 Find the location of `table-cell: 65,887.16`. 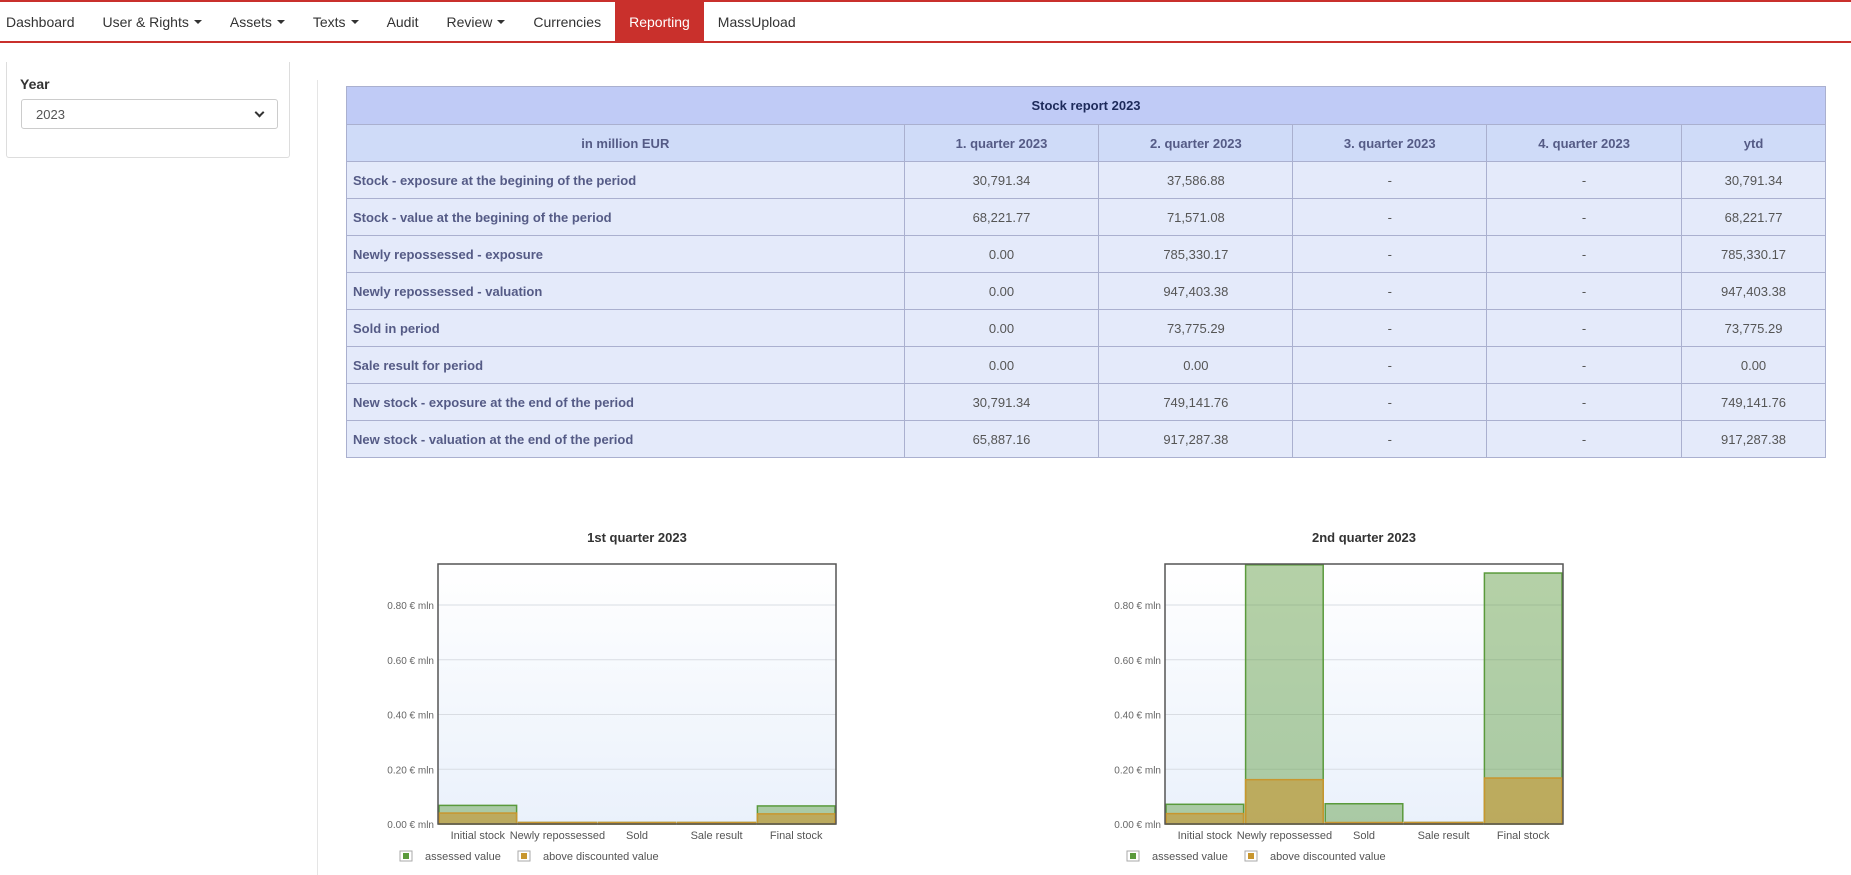

table-cell: 65,887.16 is located at coordinates (1001, 439).